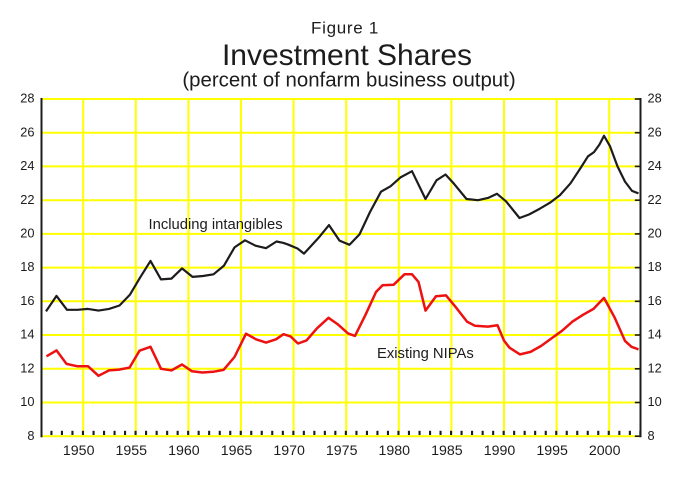 Image resolution: width=691 pixels, height=489 pixels. What do you see at coordinates (605, 451) in the screenshot?
I see `svg-text: 2000` at bounding box center [605, 451].